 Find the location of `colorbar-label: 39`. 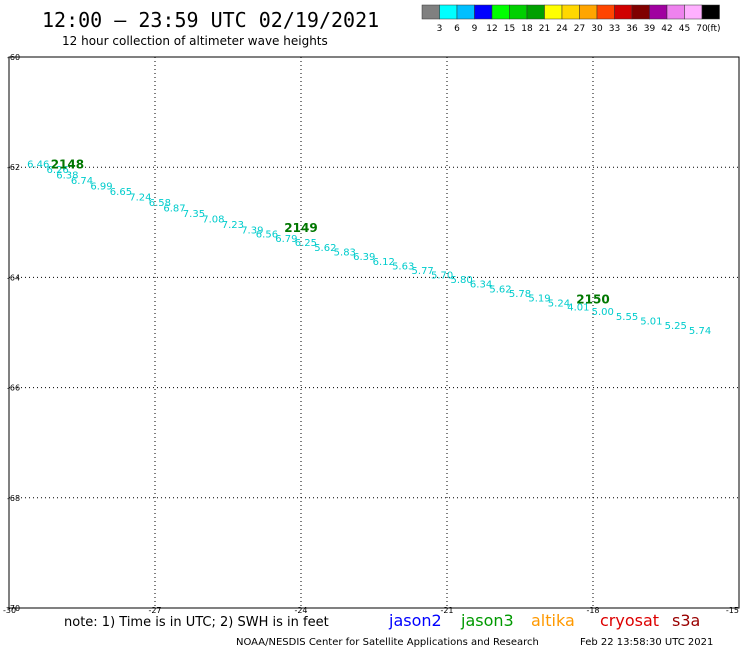

colorbar-label: 39 is located at coordinates (650, 29).